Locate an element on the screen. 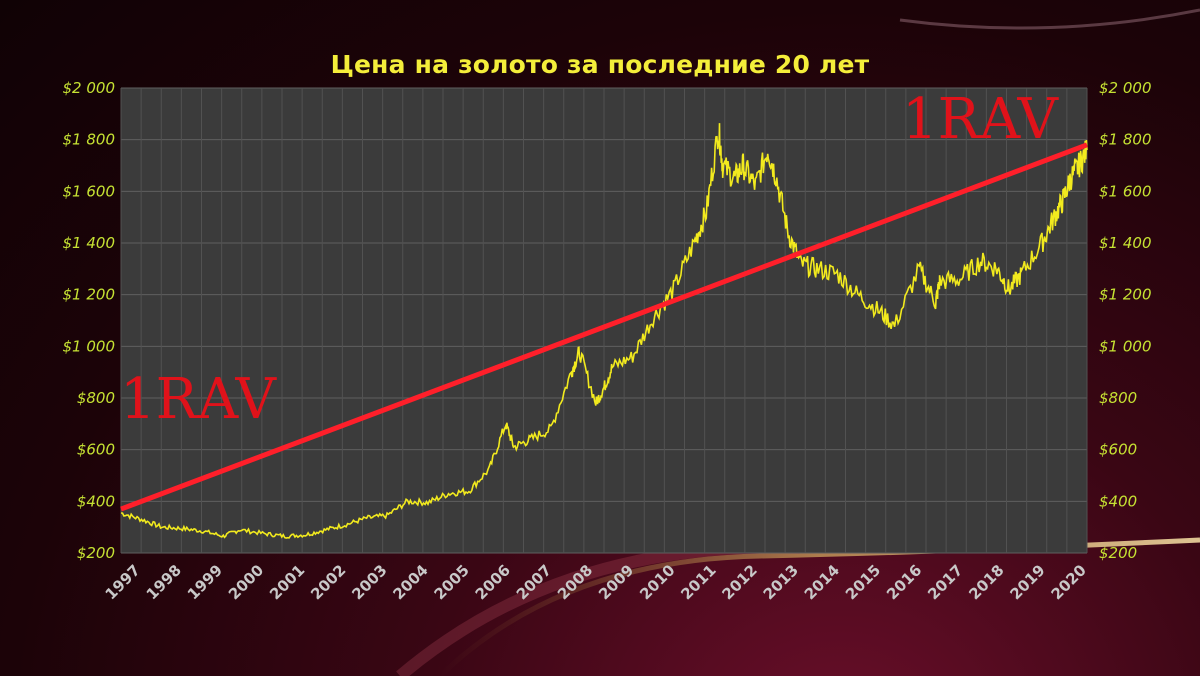 Image resolution: width=1200 pixels, height=676 pixels. x-tick-label: 2000 is located at coordinates (246, 582).